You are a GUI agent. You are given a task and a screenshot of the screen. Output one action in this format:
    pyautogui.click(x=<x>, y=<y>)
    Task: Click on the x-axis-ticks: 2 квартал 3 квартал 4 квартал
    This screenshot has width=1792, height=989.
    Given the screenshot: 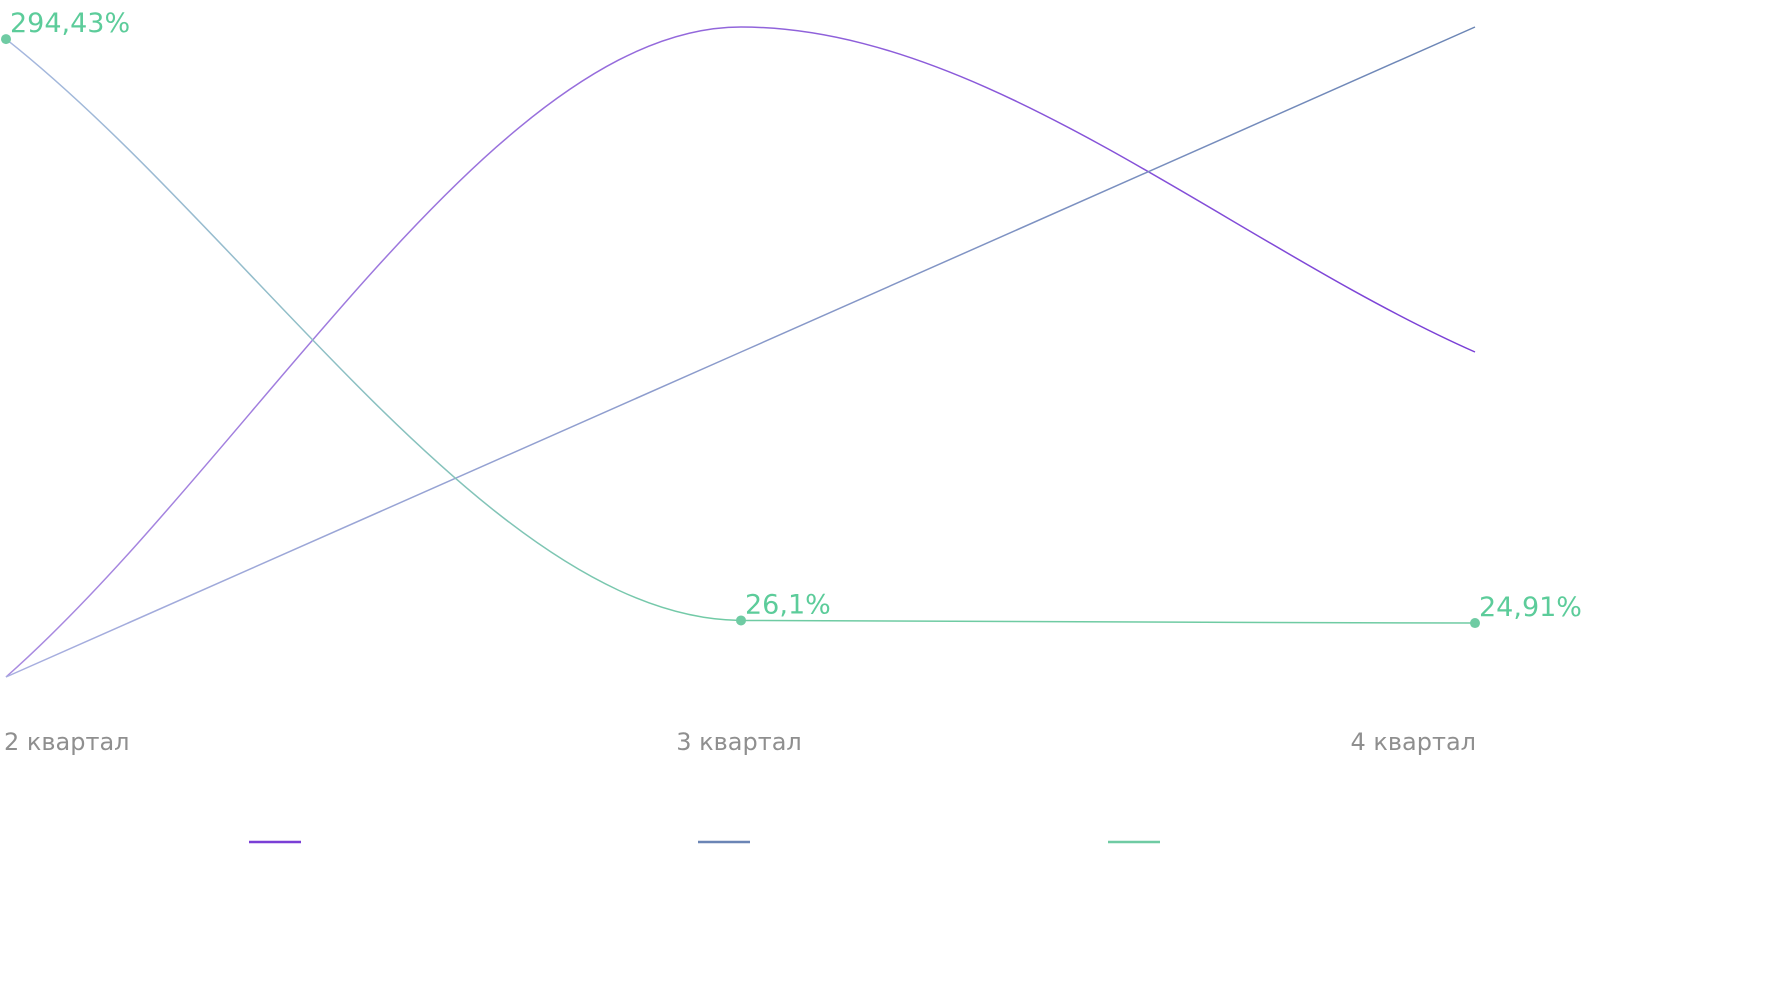 What is the action you would take?
    pyautogui.click(x=740, y=742)
    